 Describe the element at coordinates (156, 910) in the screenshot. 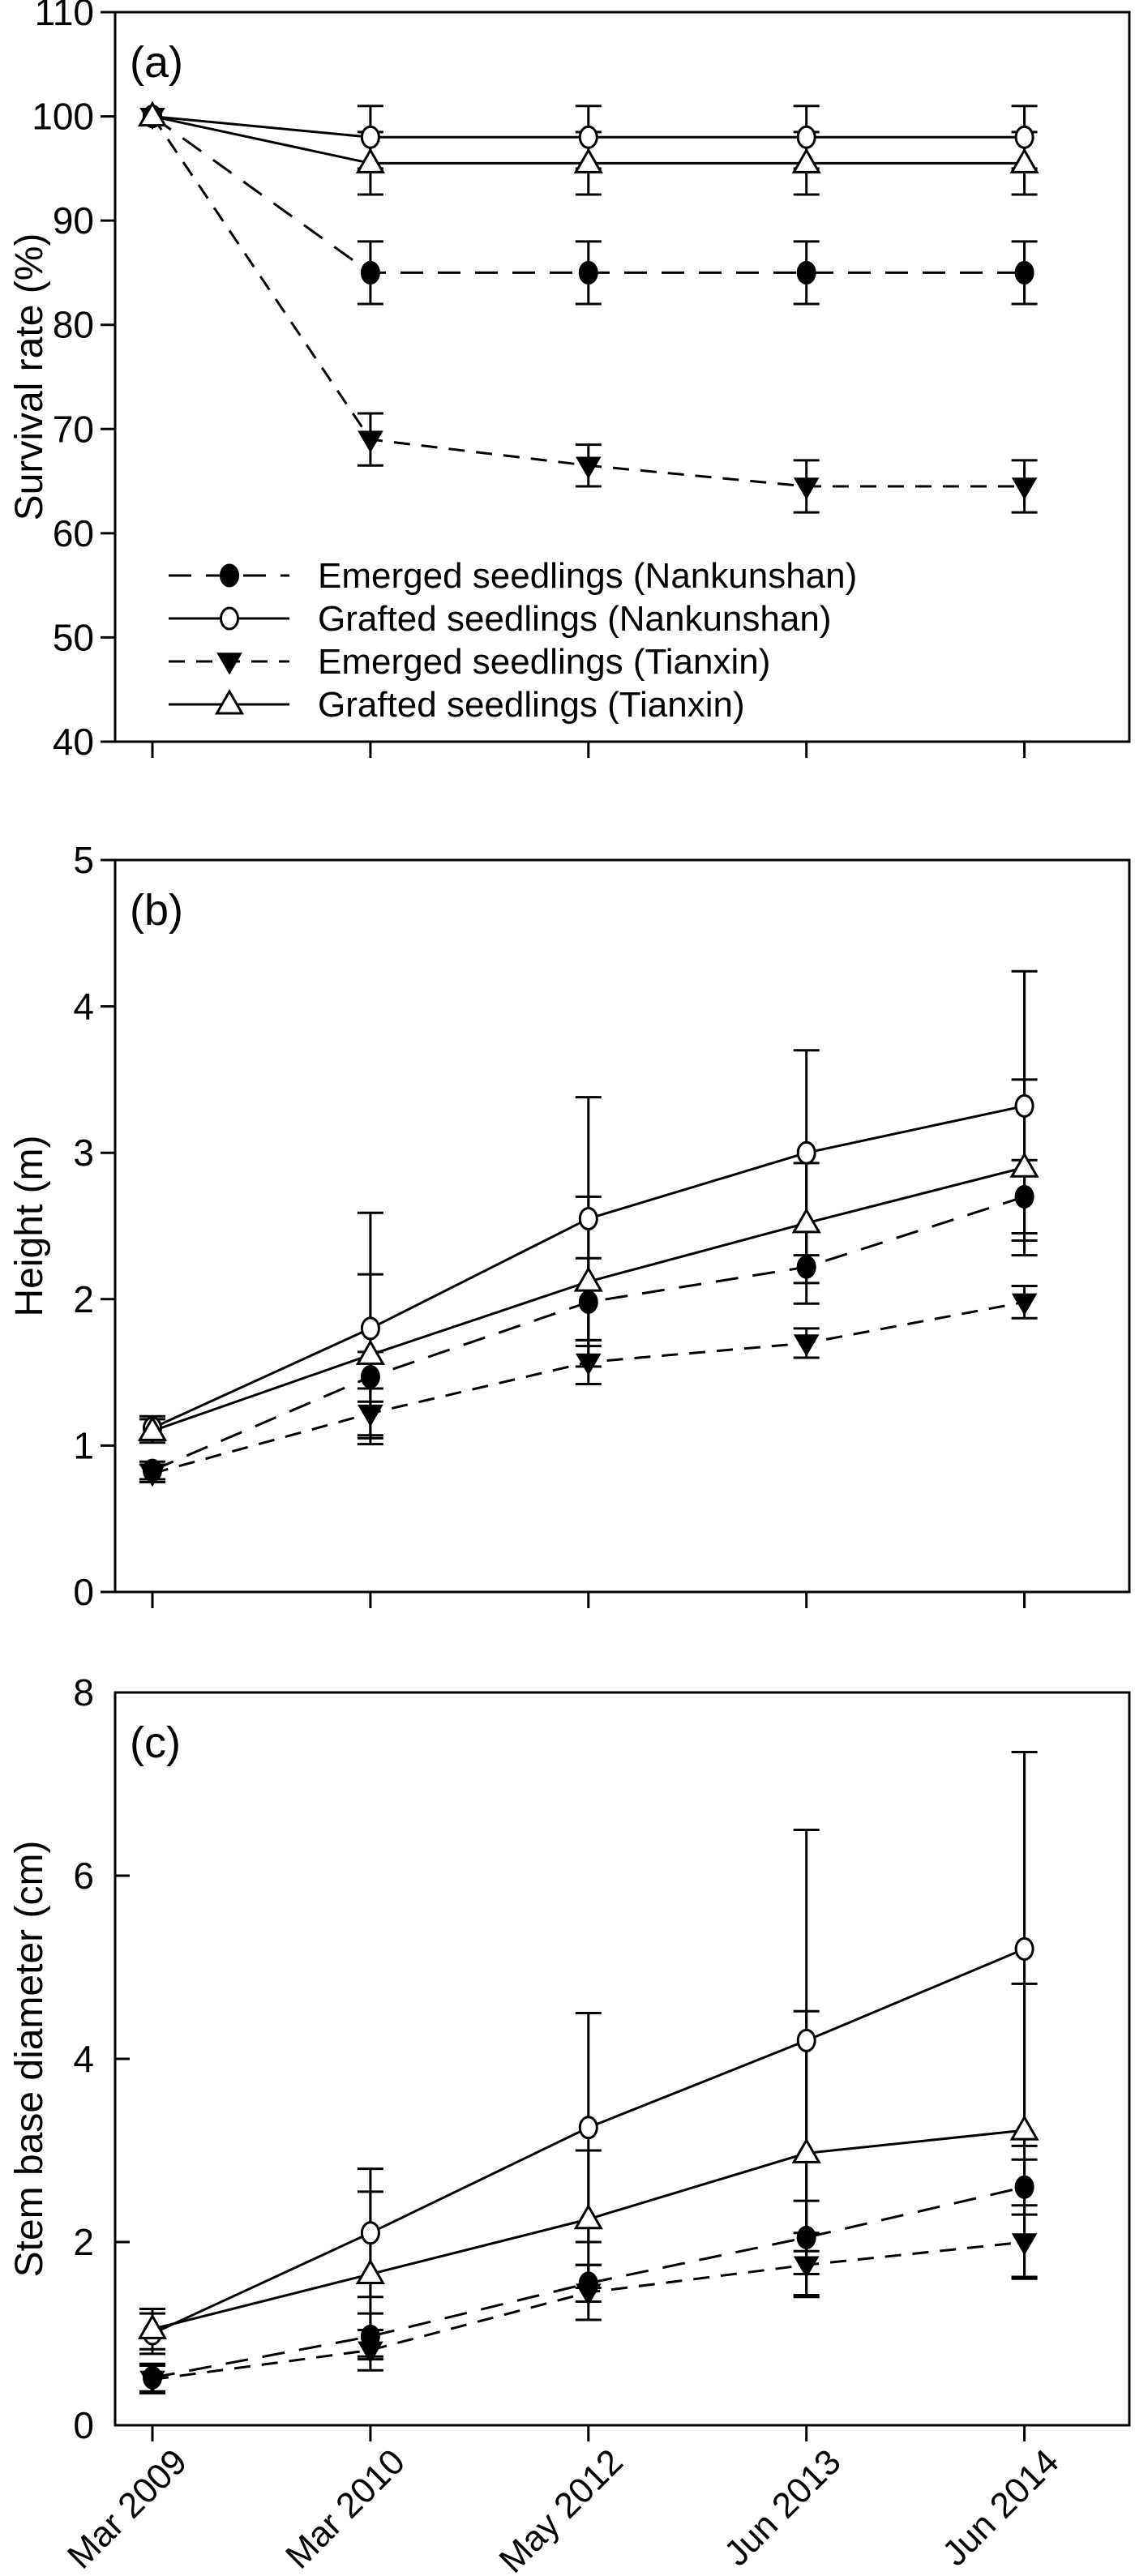

I see `panel-letter-label: (b)` at that location.